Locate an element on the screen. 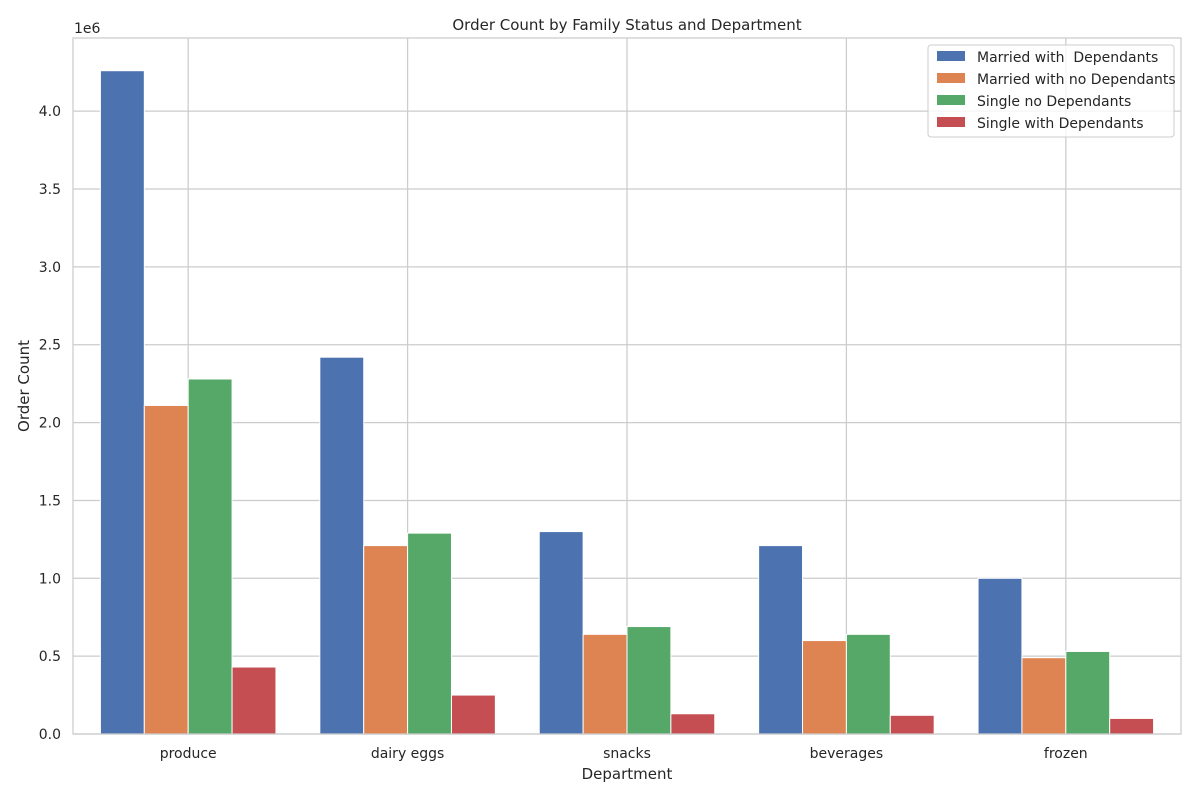 The height and width of the screenshot is (800, 1200). y-tick-label: 2.0 is located at coordinates (50, 424).